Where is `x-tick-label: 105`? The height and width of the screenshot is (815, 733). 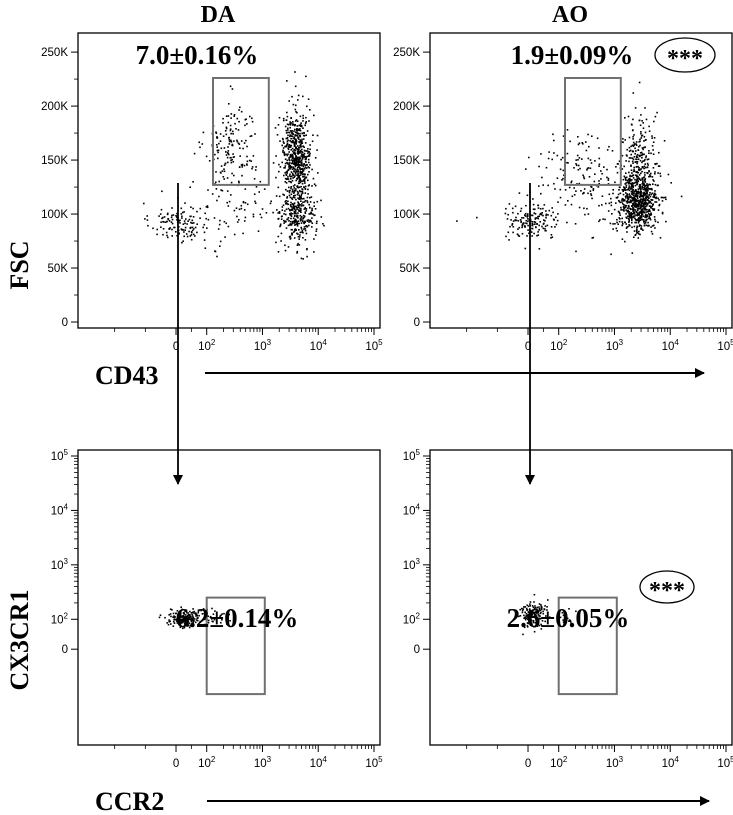
x-tick-label: 105 is located at coordinates (374, 762).